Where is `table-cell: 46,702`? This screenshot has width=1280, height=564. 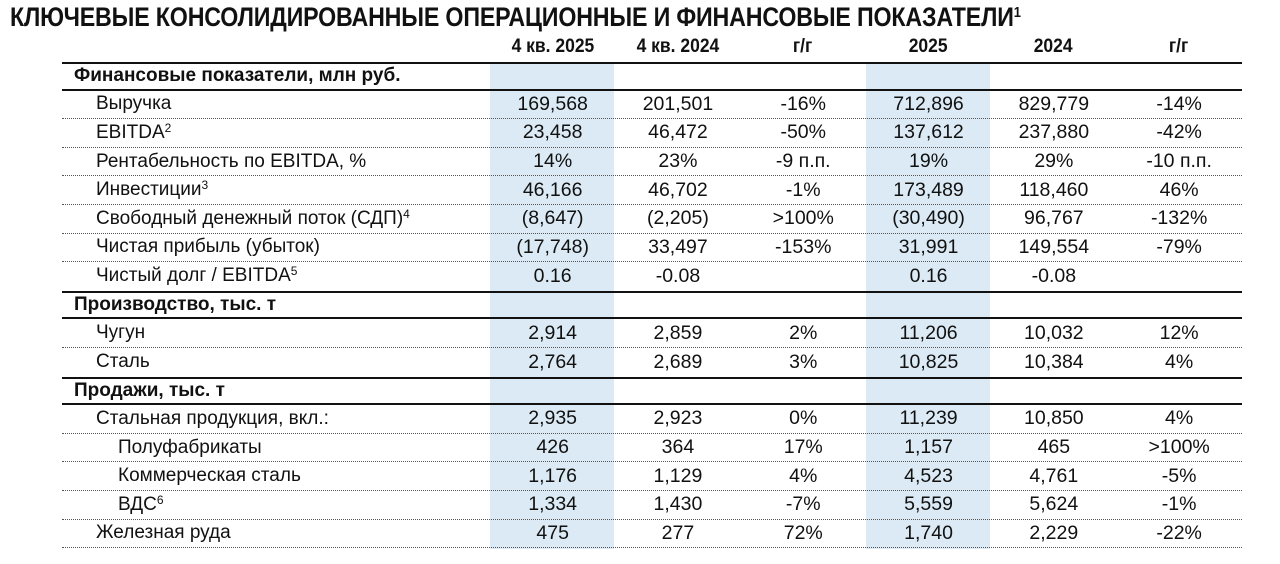 table-cell: 46,702 is located at coordinates (678, 189).